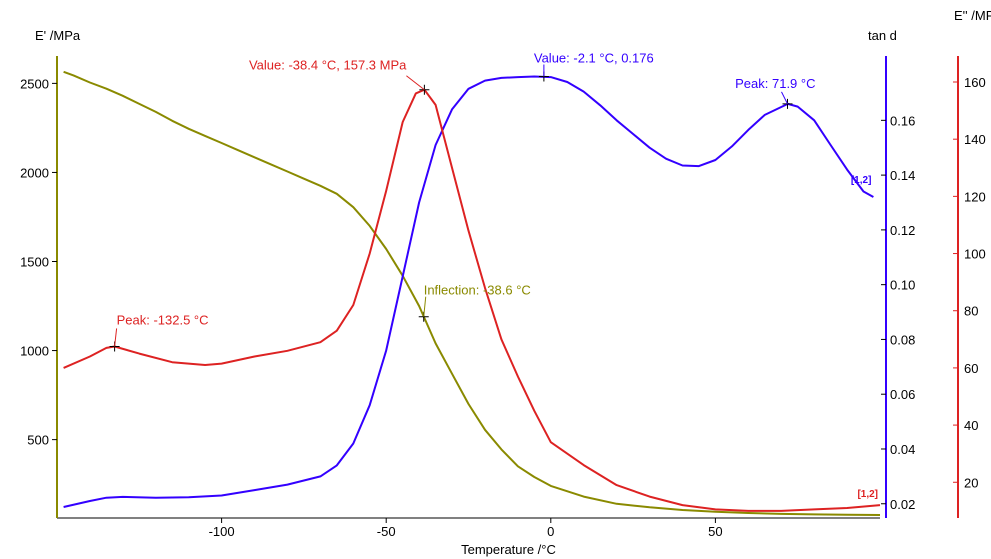 Image resolution: width=991 pixels, height=559 pixels. What do you see at coordinates (971, 311) in the screenshot?
I see `right2-tick-label: 80` at bounding box center [971, 311].